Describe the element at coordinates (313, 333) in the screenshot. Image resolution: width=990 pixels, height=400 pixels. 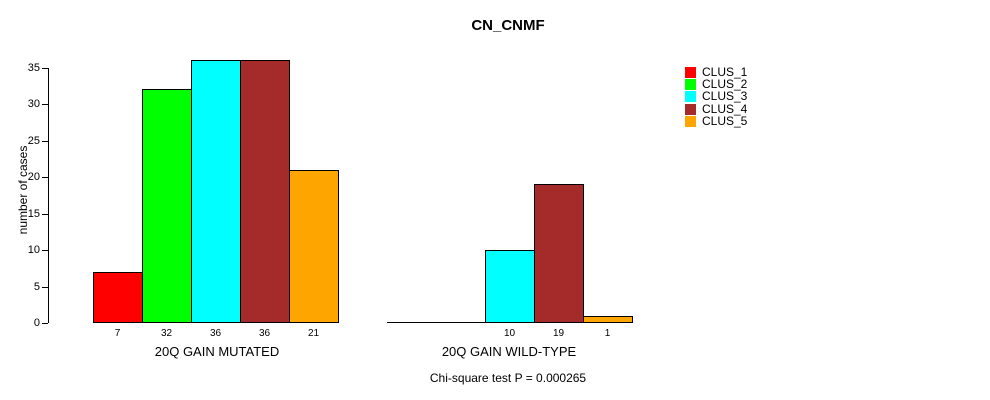
I see `bar-value-label: 21` at that location.